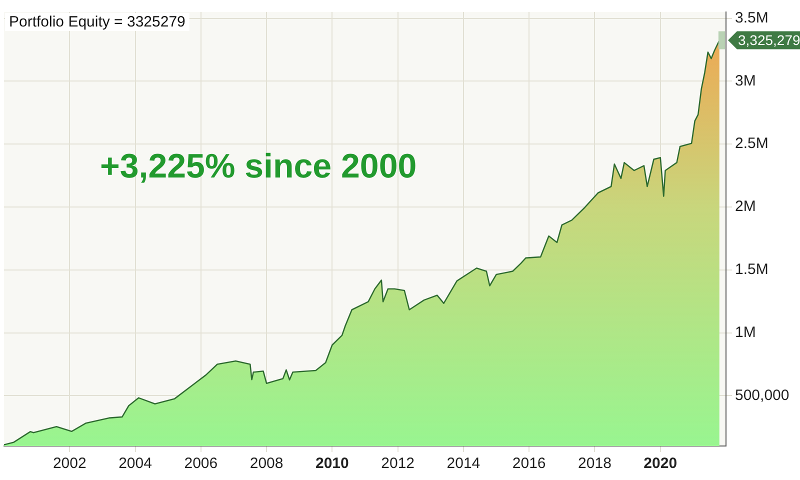 This screenshot has height=480, width=800. What do you see at coordinates (201, 463) in the screenshot?
I see `x-tick-label: 2006` at bounding box center [201, 463].